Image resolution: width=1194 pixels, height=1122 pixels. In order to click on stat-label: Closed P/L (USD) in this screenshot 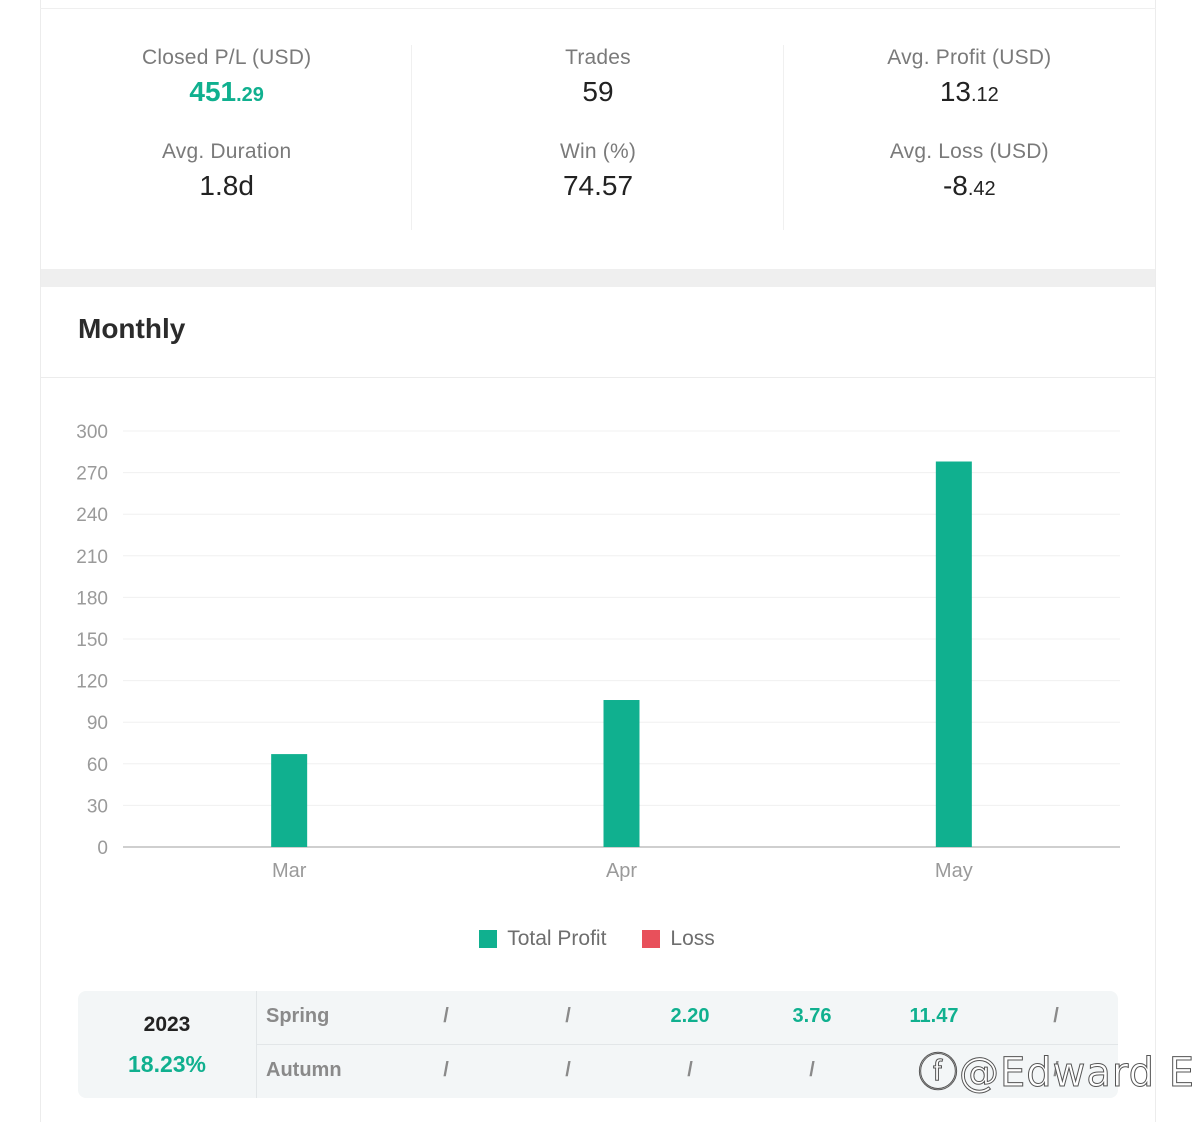, I will do `click(227, 57)`.